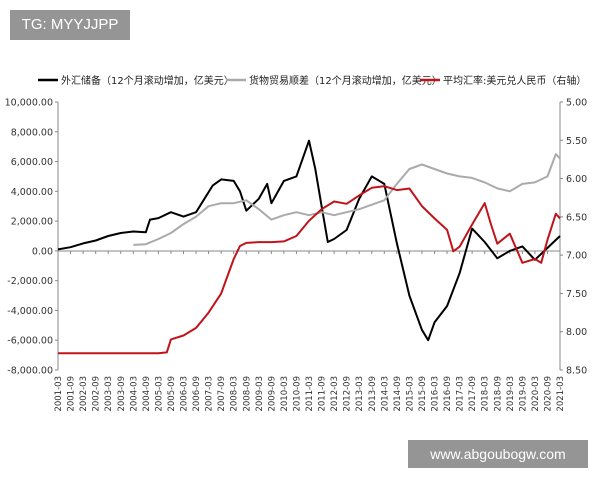 The image size is (600, 480). Describe the element at coordinates (436, 394) in the screenshot. I see `x-tick-label: 2016-03` at that location.